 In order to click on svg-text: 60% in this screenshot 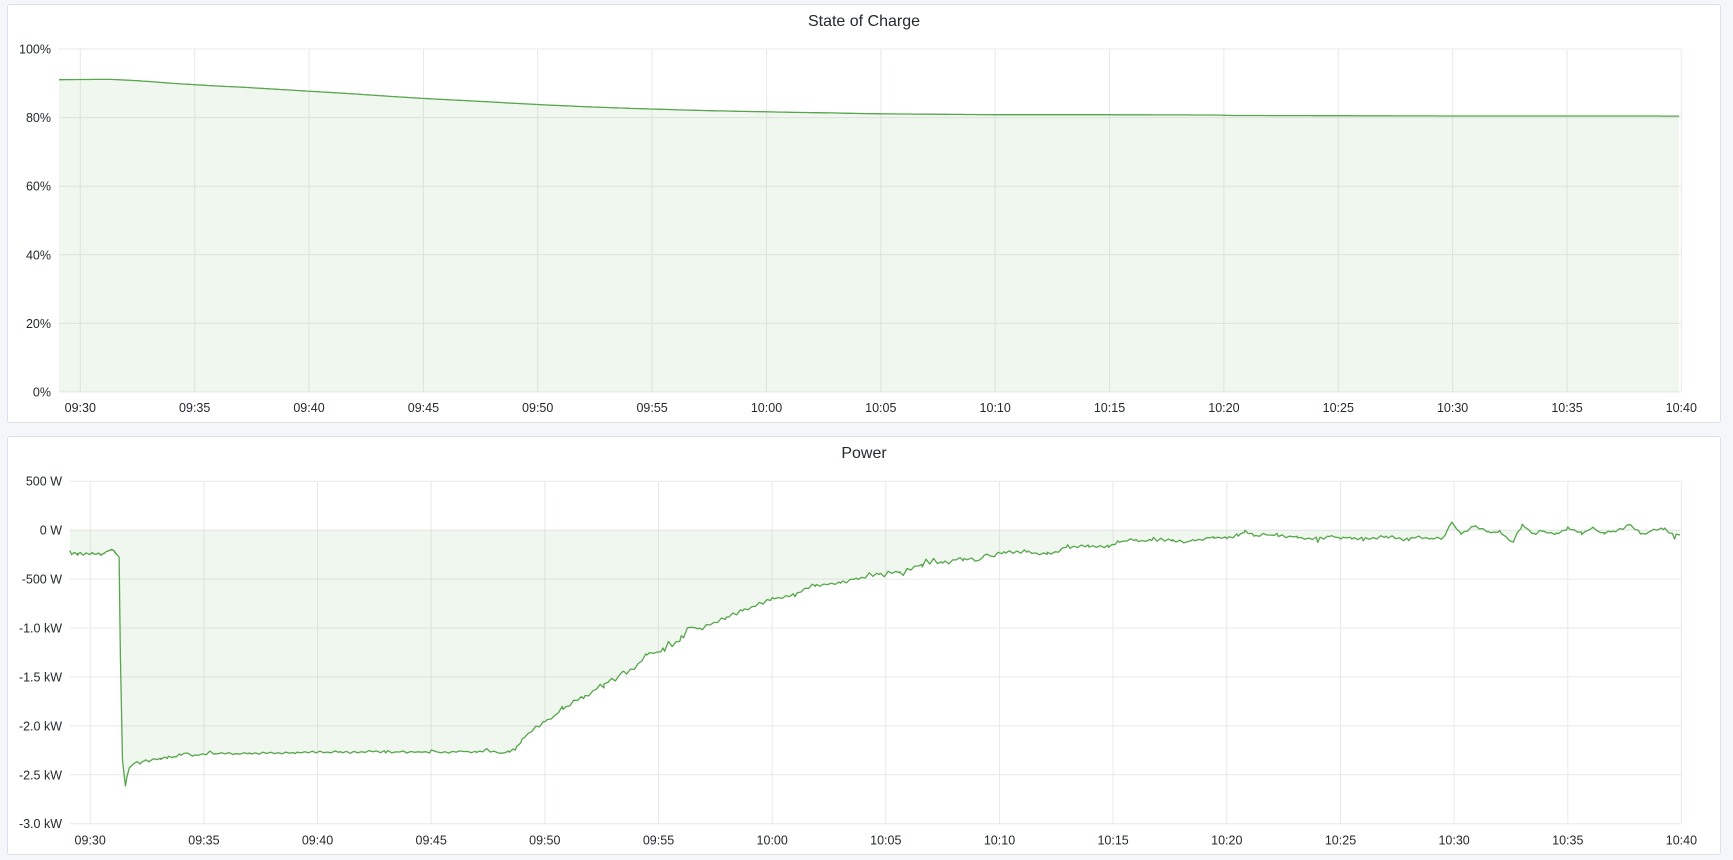, I will do `click(38, 187)`.